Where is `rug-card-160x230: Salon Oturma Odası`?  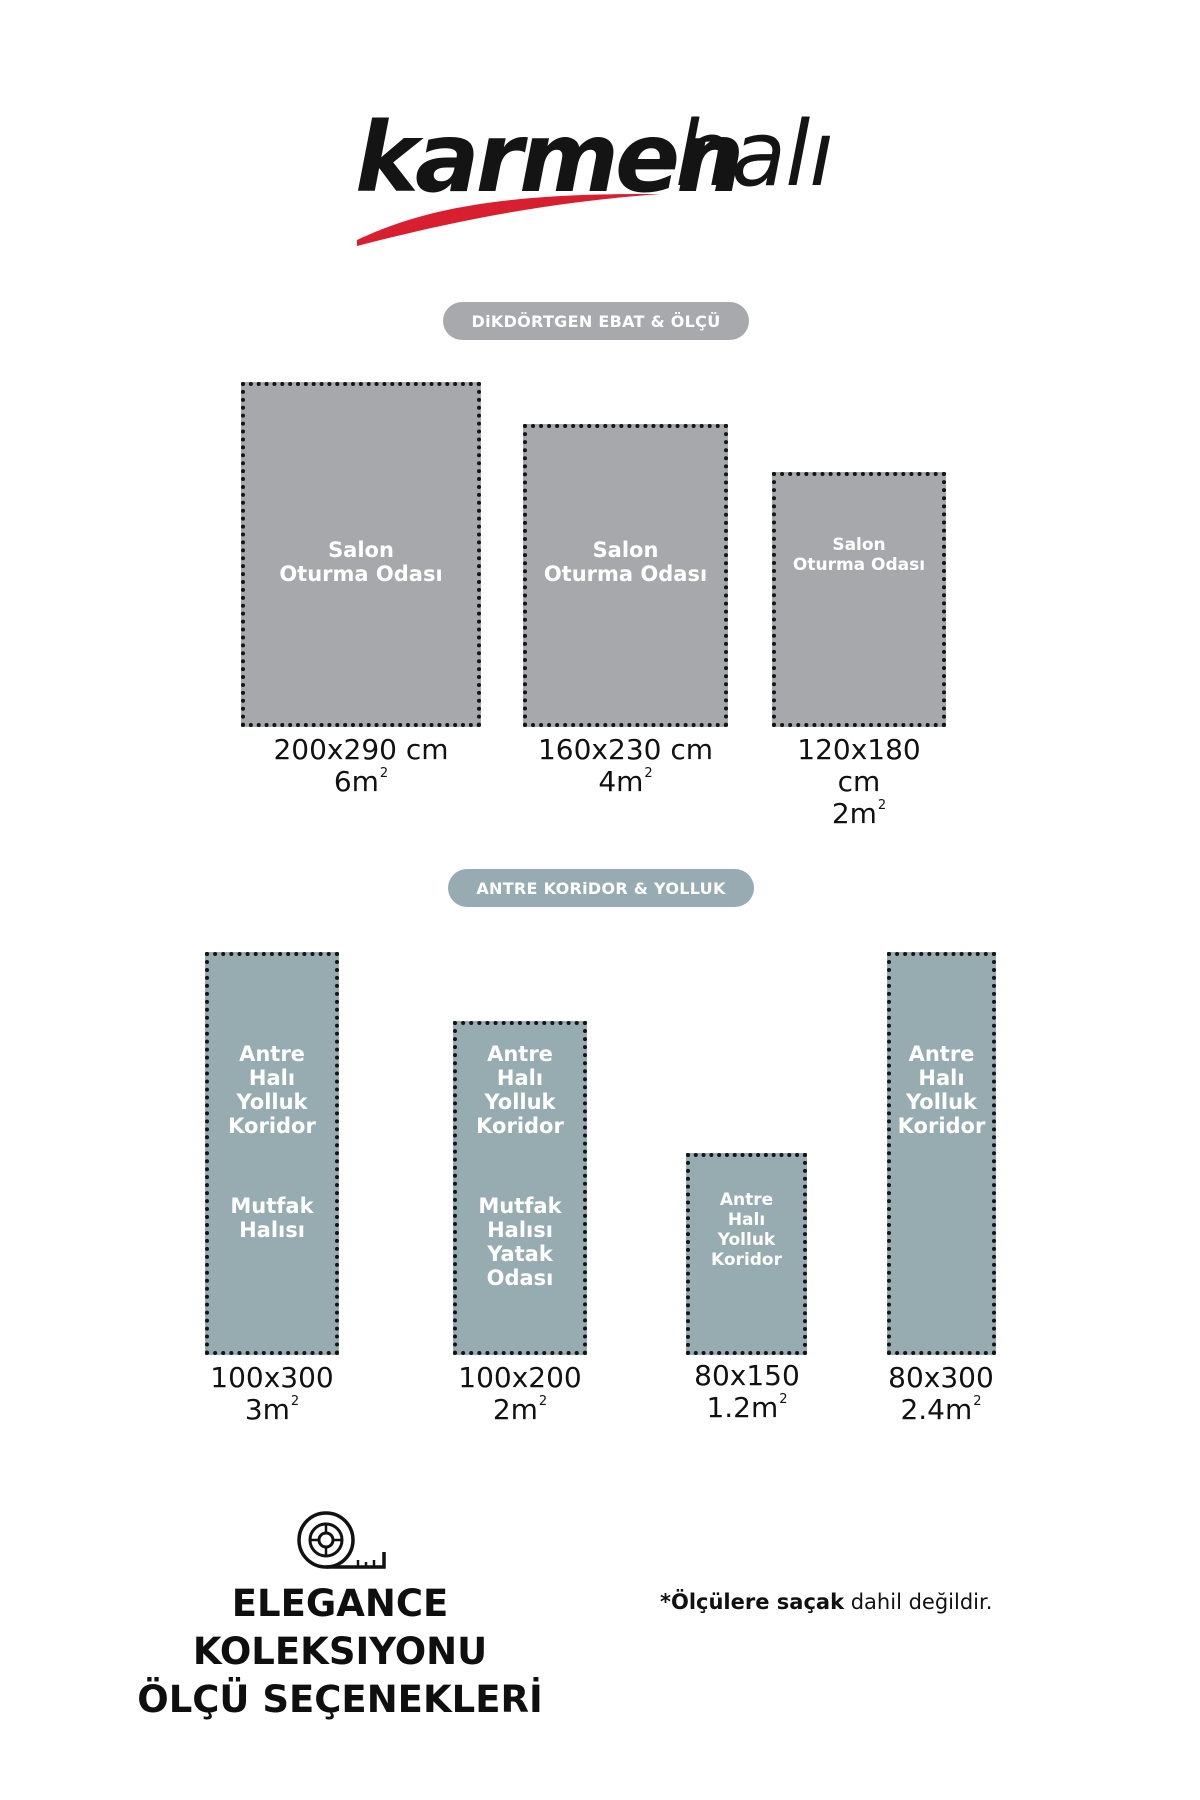 rug-card-160x230: Salon Oturma Odası is located at coordinates (625, 575).